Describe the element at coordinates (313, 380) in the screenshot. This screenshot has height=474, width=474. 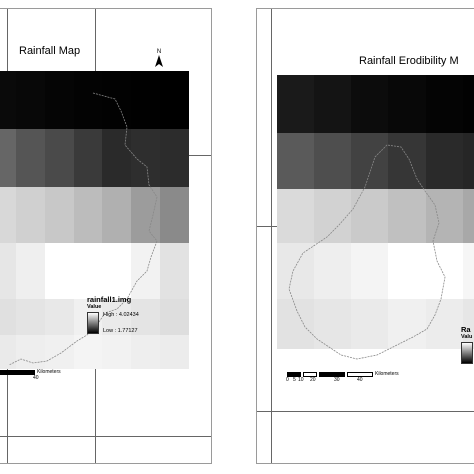
I see `scale-label: 20` at that location.